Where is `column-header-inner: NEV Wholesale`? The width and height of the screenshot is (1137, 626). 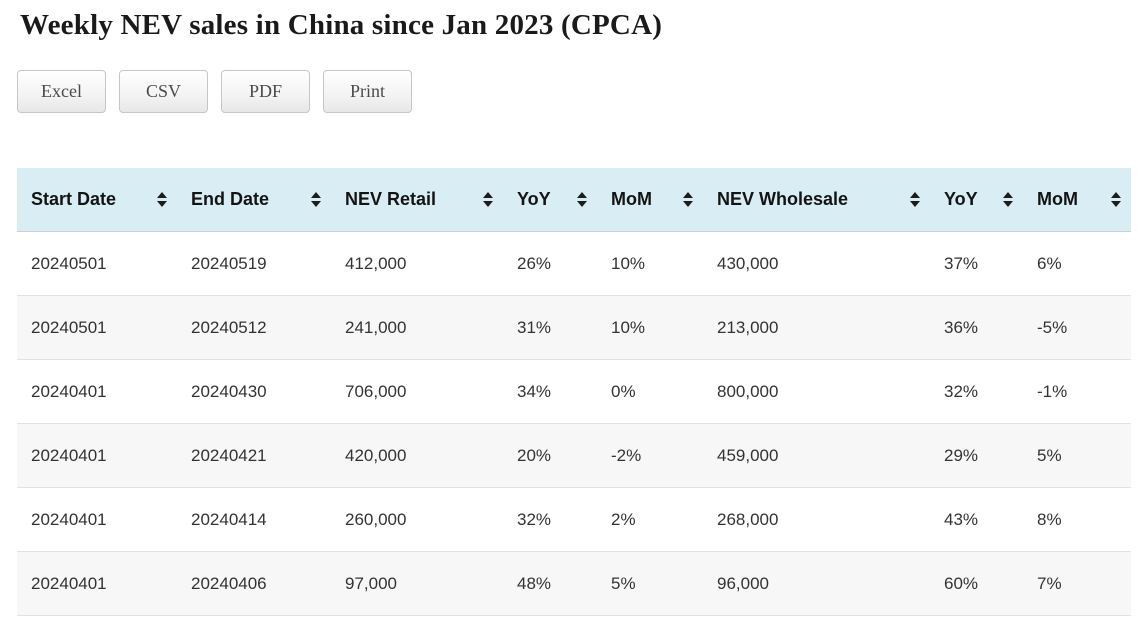
column-header-inner: NEV Wholesale is located at coordinates (818, 199).